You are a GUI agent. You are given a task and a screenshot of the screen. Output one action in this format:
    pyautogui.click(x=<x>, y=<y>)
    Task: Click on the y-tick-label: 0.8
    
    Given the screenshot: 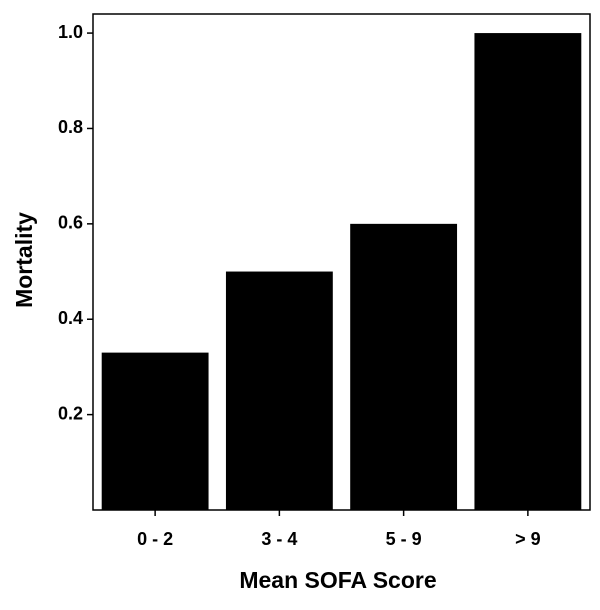 What is the action you would take?
    pyautogui.click(x=70, y=127)
    